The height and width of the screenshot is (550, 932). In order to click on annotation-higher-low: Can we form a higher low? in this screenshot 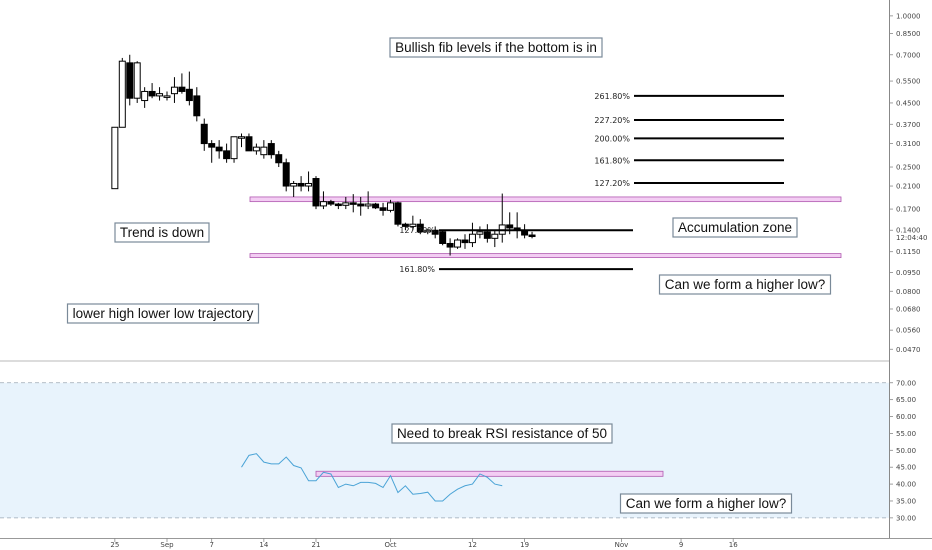, I will do `click(745, 284)`.